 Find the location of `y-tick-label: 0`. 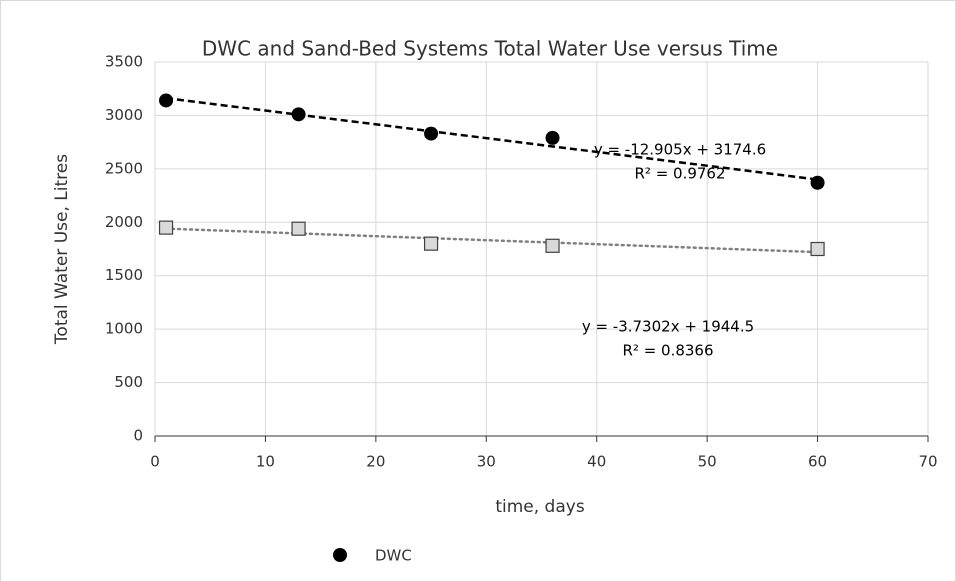

y-tick-label: 0 is located at coordinates (138, 436).